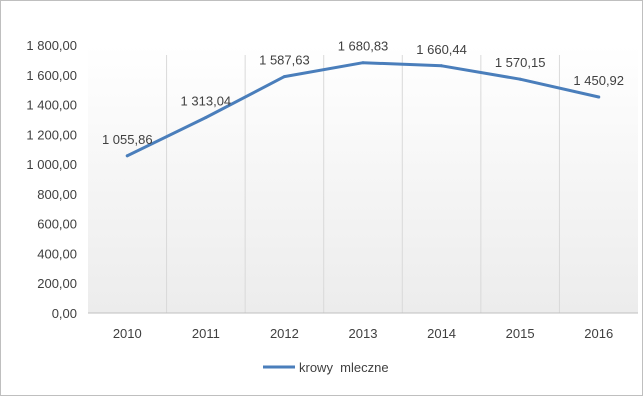 This screenshot has width=643, height=397. Describe the element at coordinates (598, 80) in the screenshot. I see `data-label-2016: 1 450,92` at that location.